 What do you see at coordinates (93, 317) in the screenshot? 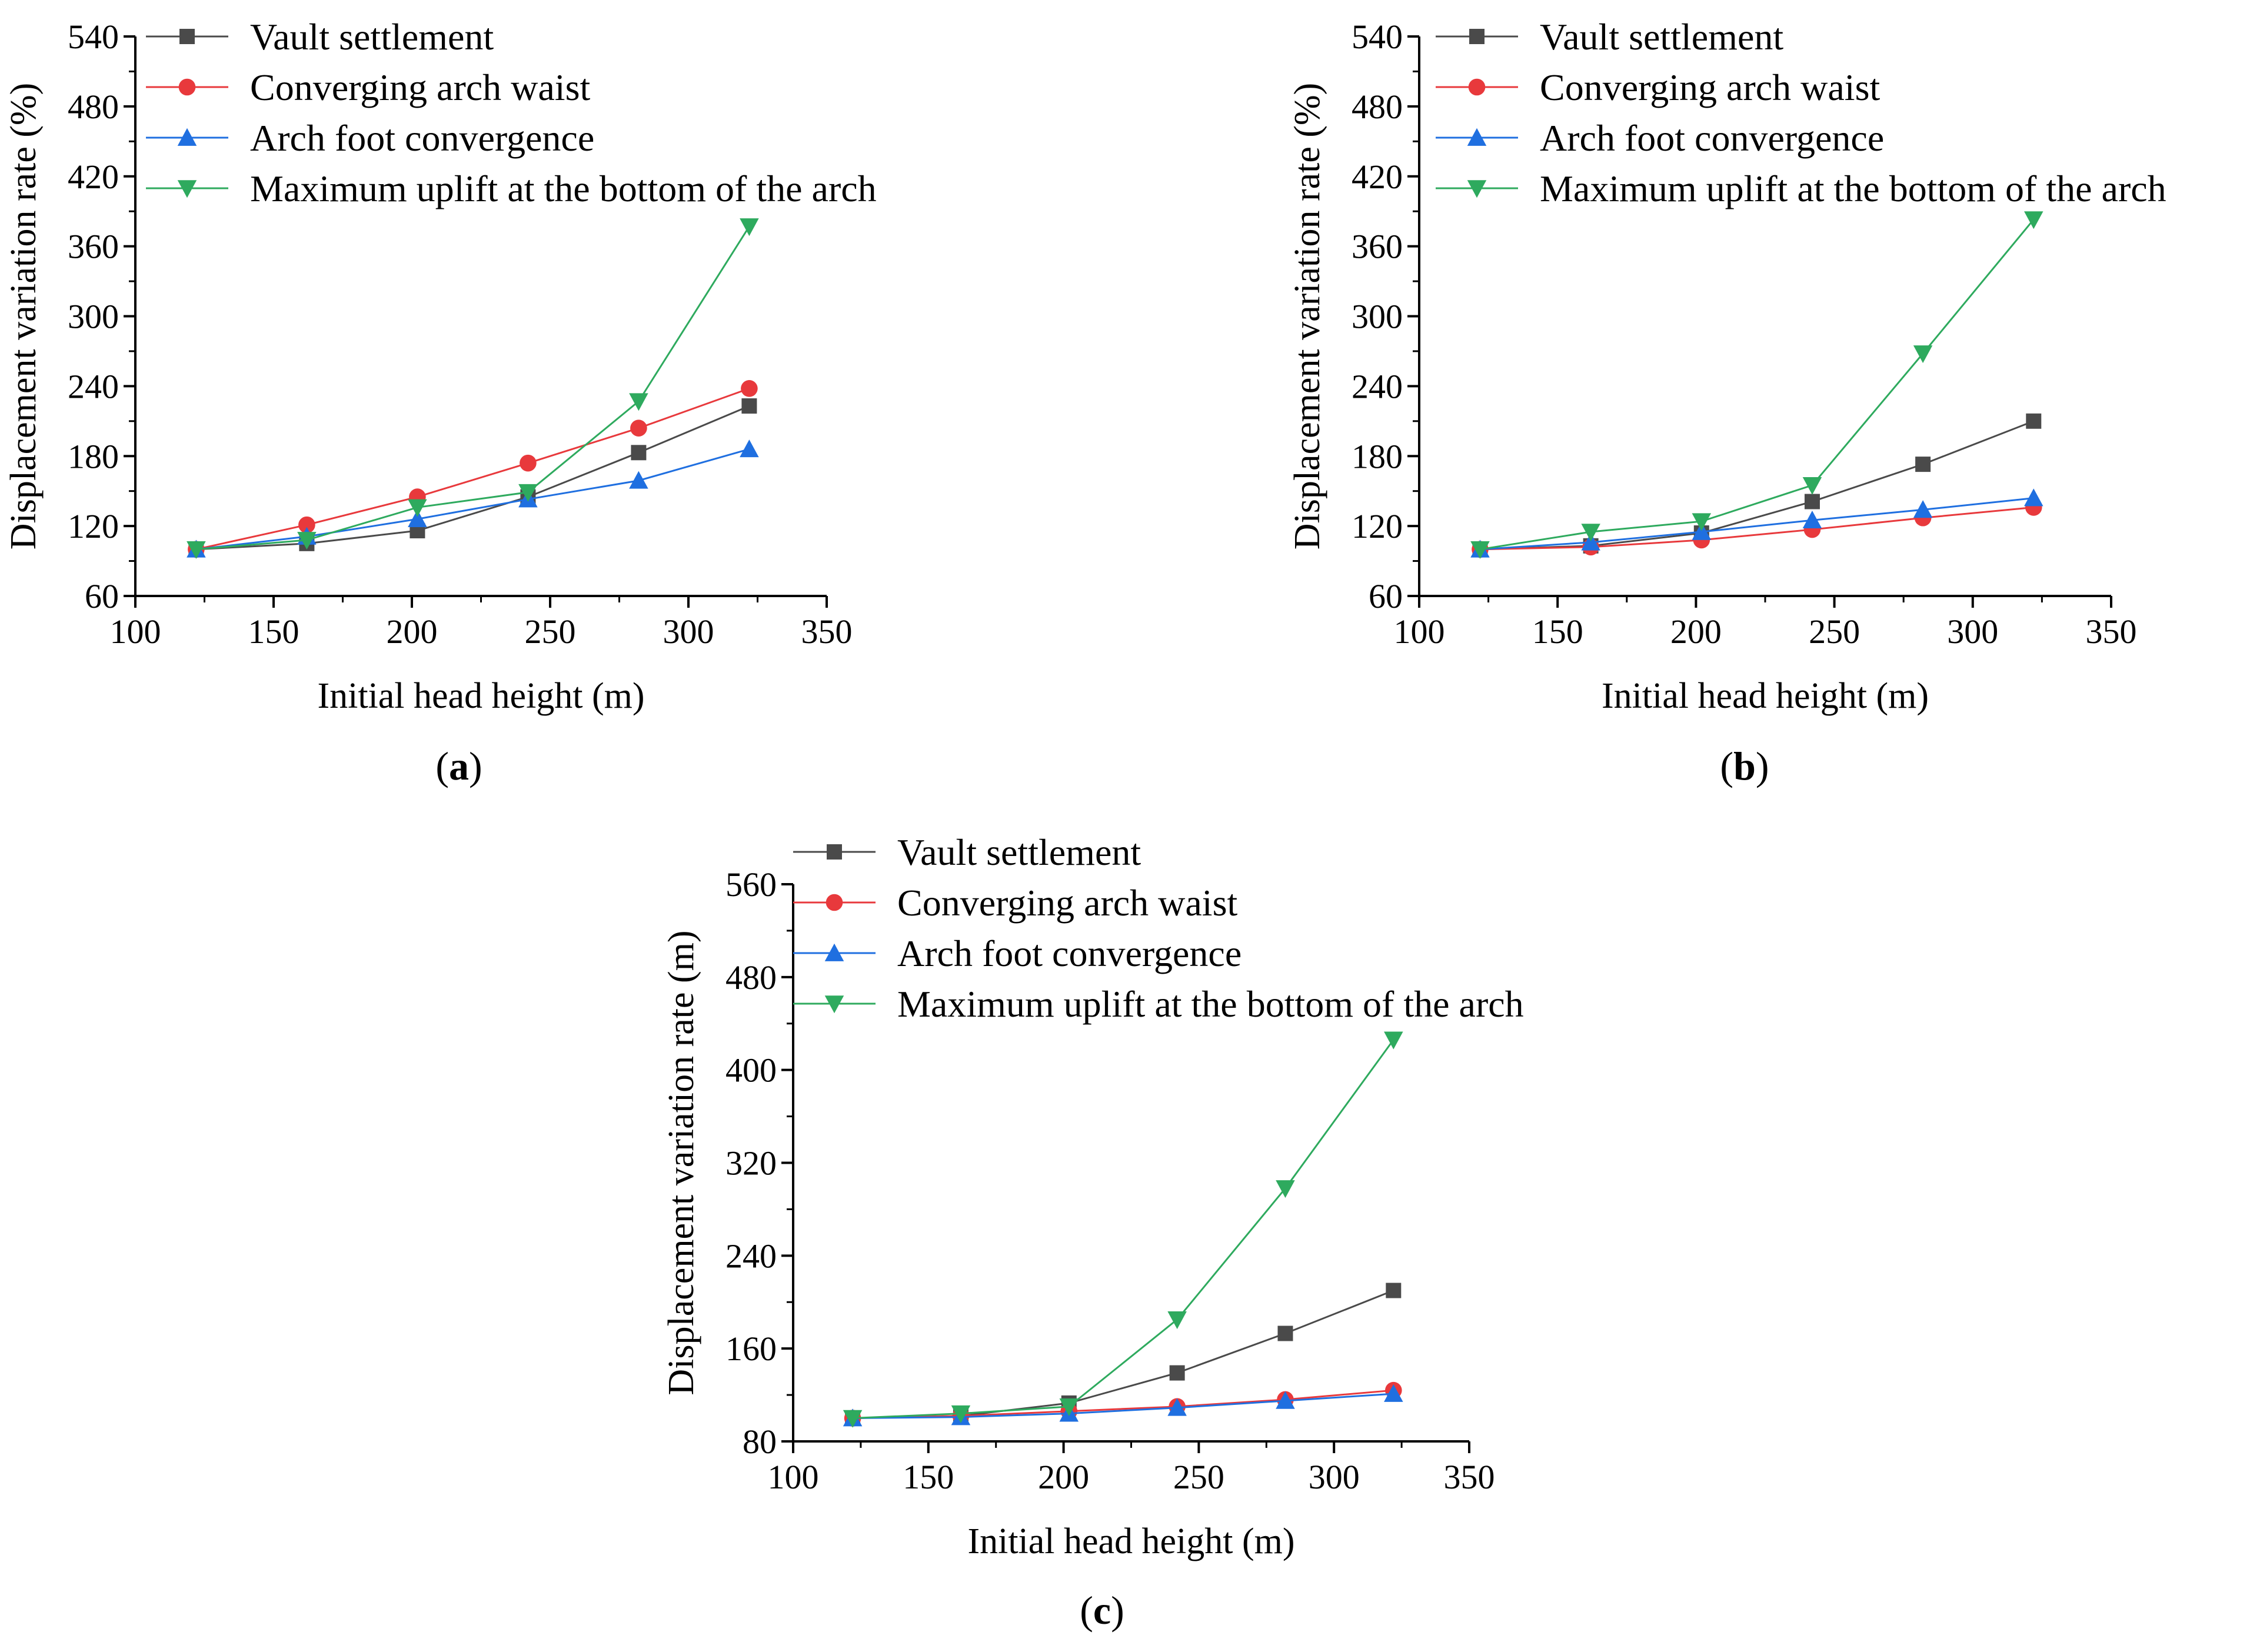
I see `y-tick-label: 300` at bounding box center [93, 317].